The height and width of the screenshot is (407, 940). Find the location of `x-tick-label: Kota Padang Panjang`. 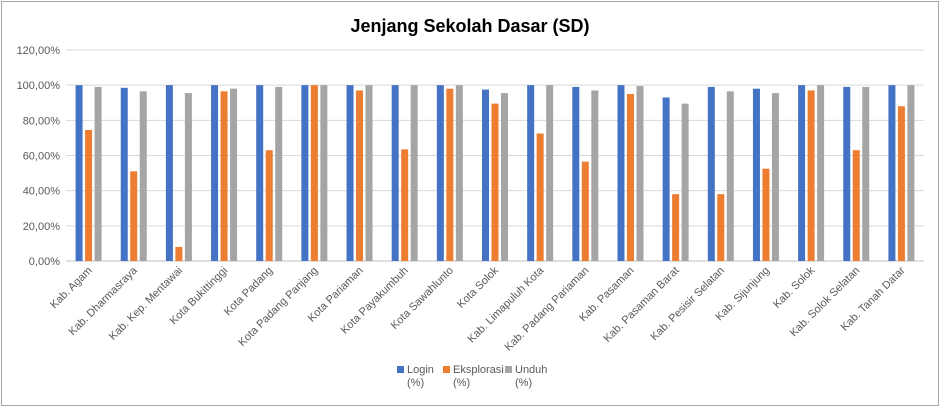

x-tick-label: Kota Padang Panjang is located at coordinates (278, 307).